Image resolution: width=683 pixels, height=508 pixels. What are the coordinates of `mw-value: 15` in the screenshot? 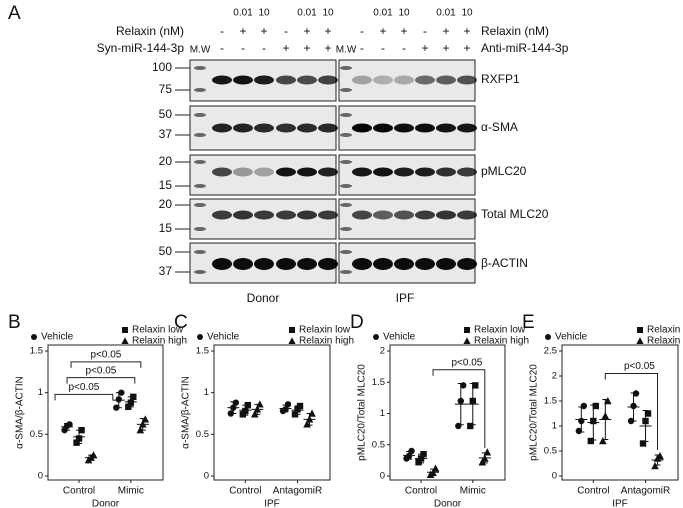 It's located at (166, 228).